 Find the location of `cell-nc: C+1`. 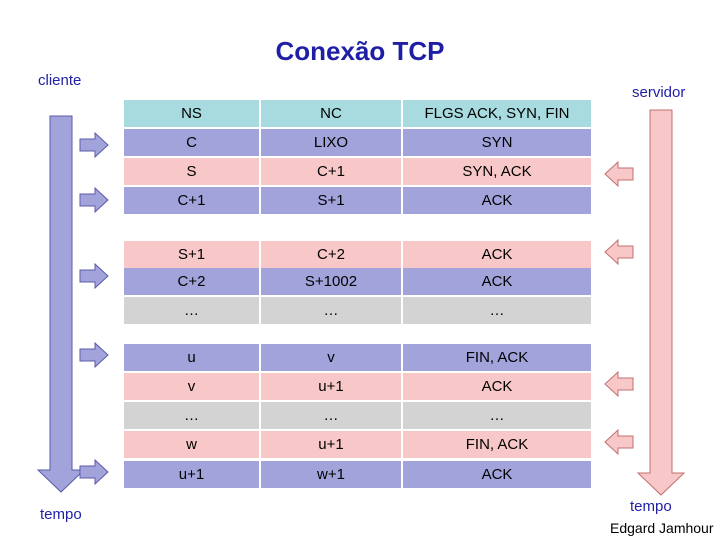

cell-nc: C+1 is located at coordinates (332, 171).